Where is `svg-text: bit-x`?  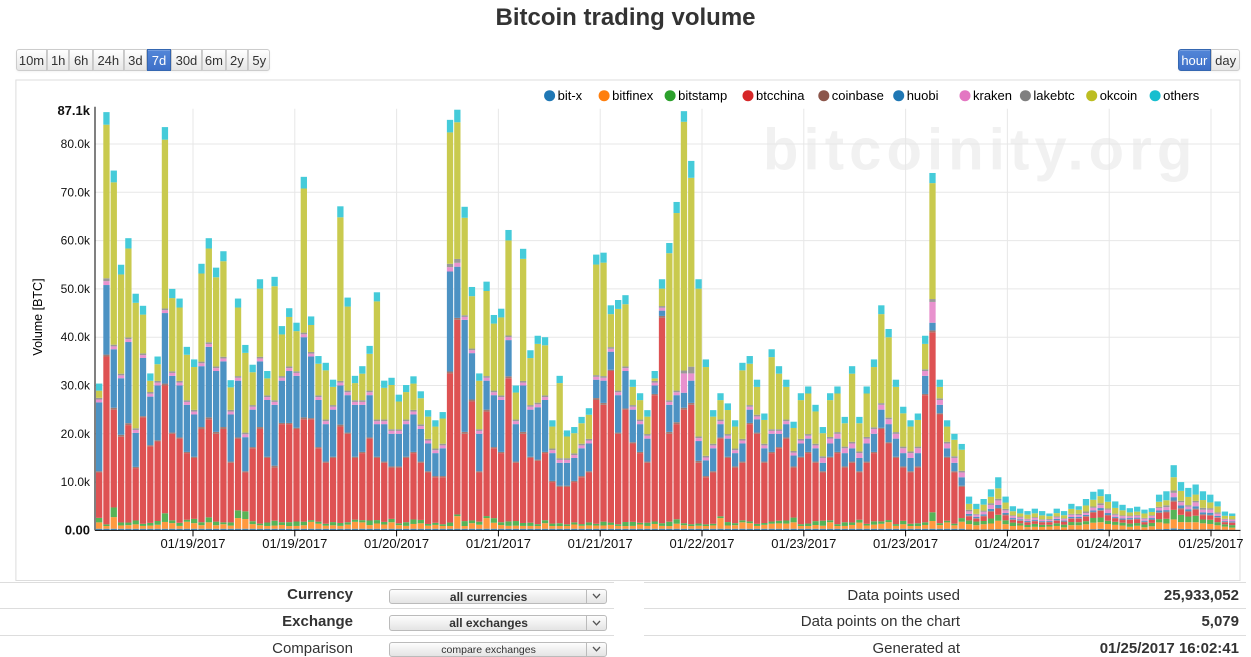 svg-text: bit-x is located at coordinates (570, 95).